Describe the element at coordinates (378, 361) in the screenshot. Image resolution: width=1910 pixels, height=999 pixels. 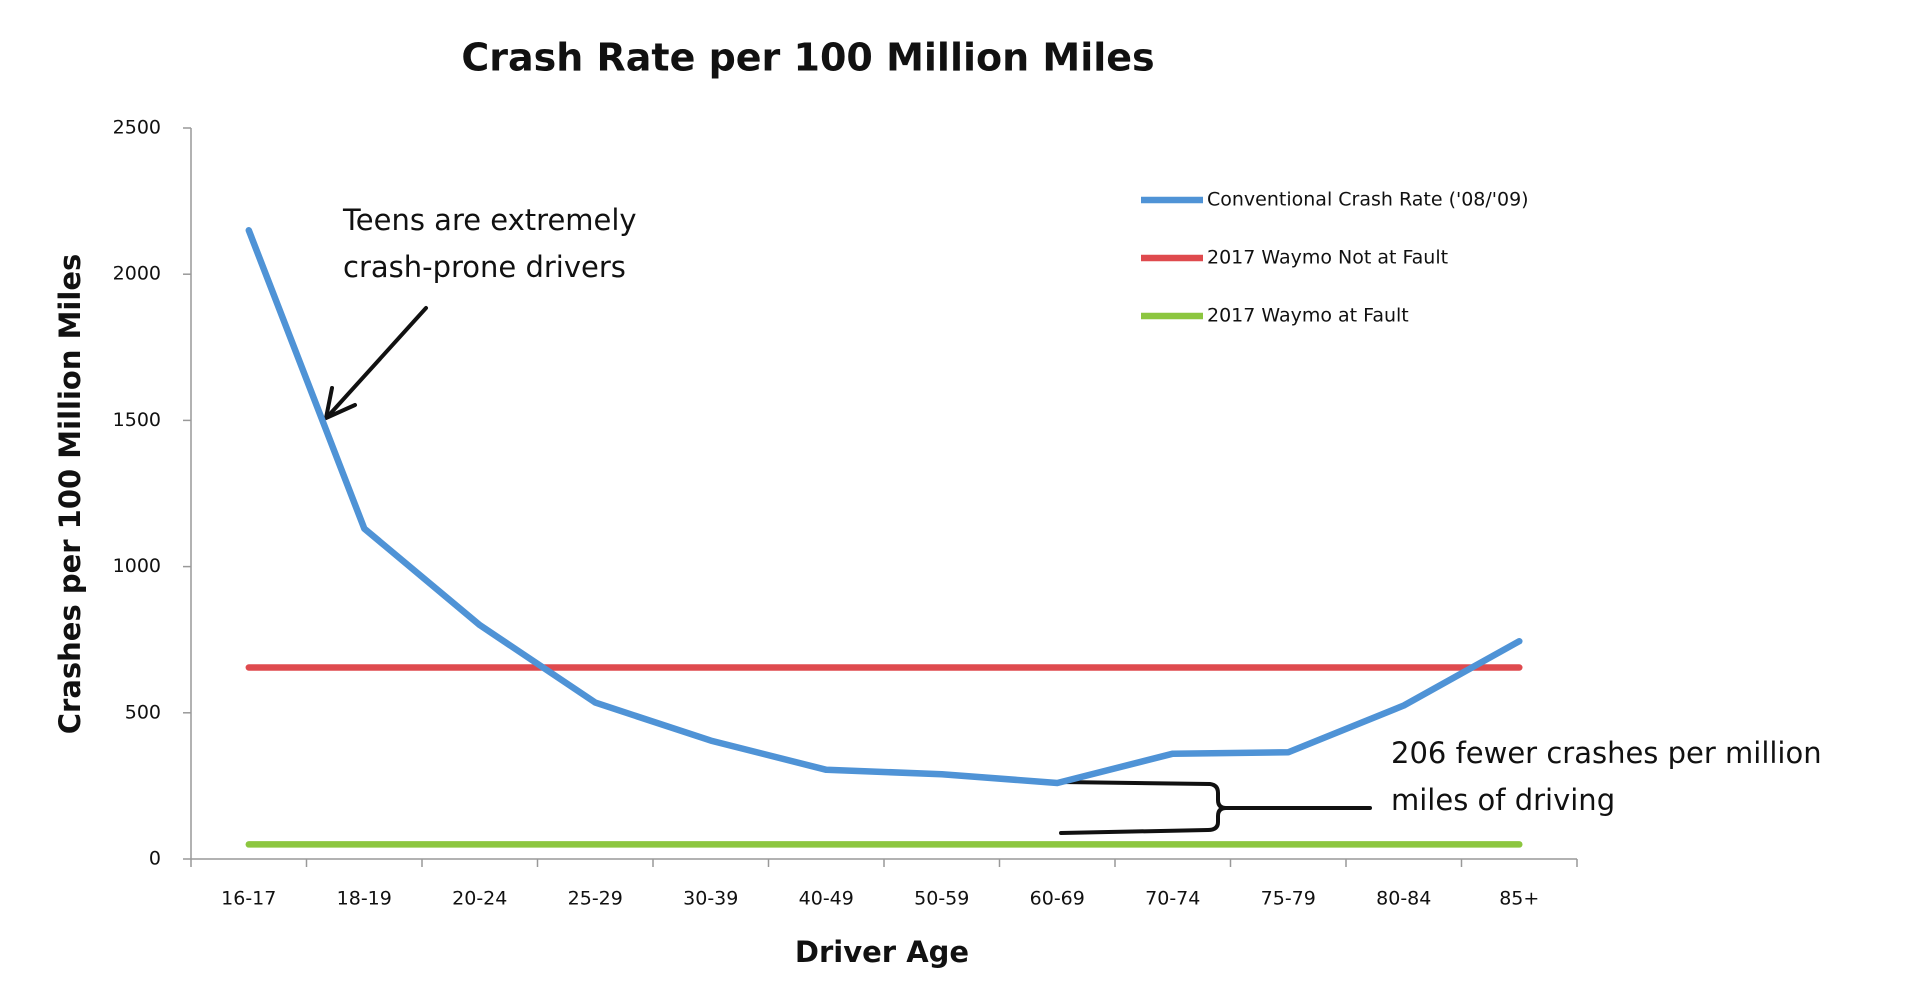
I see `arrow-line` at that location.